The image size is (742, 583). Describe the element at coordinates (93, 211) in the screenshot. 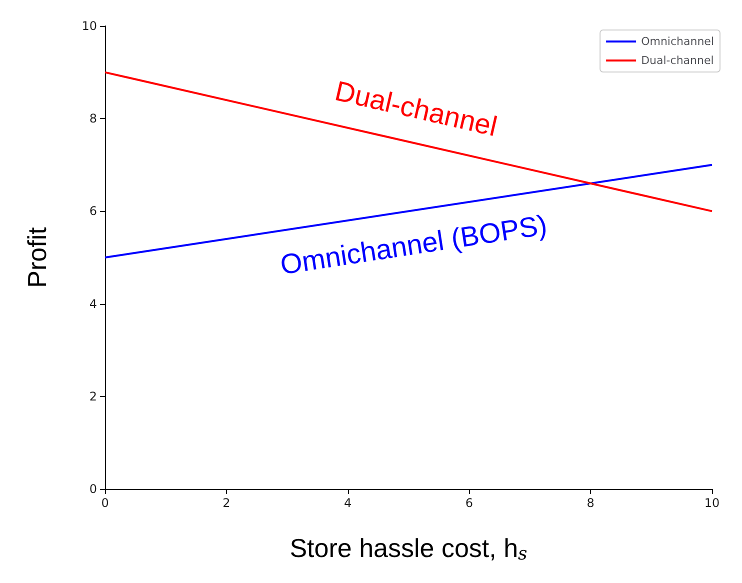

I see `y-tick-label: 6` at that location.